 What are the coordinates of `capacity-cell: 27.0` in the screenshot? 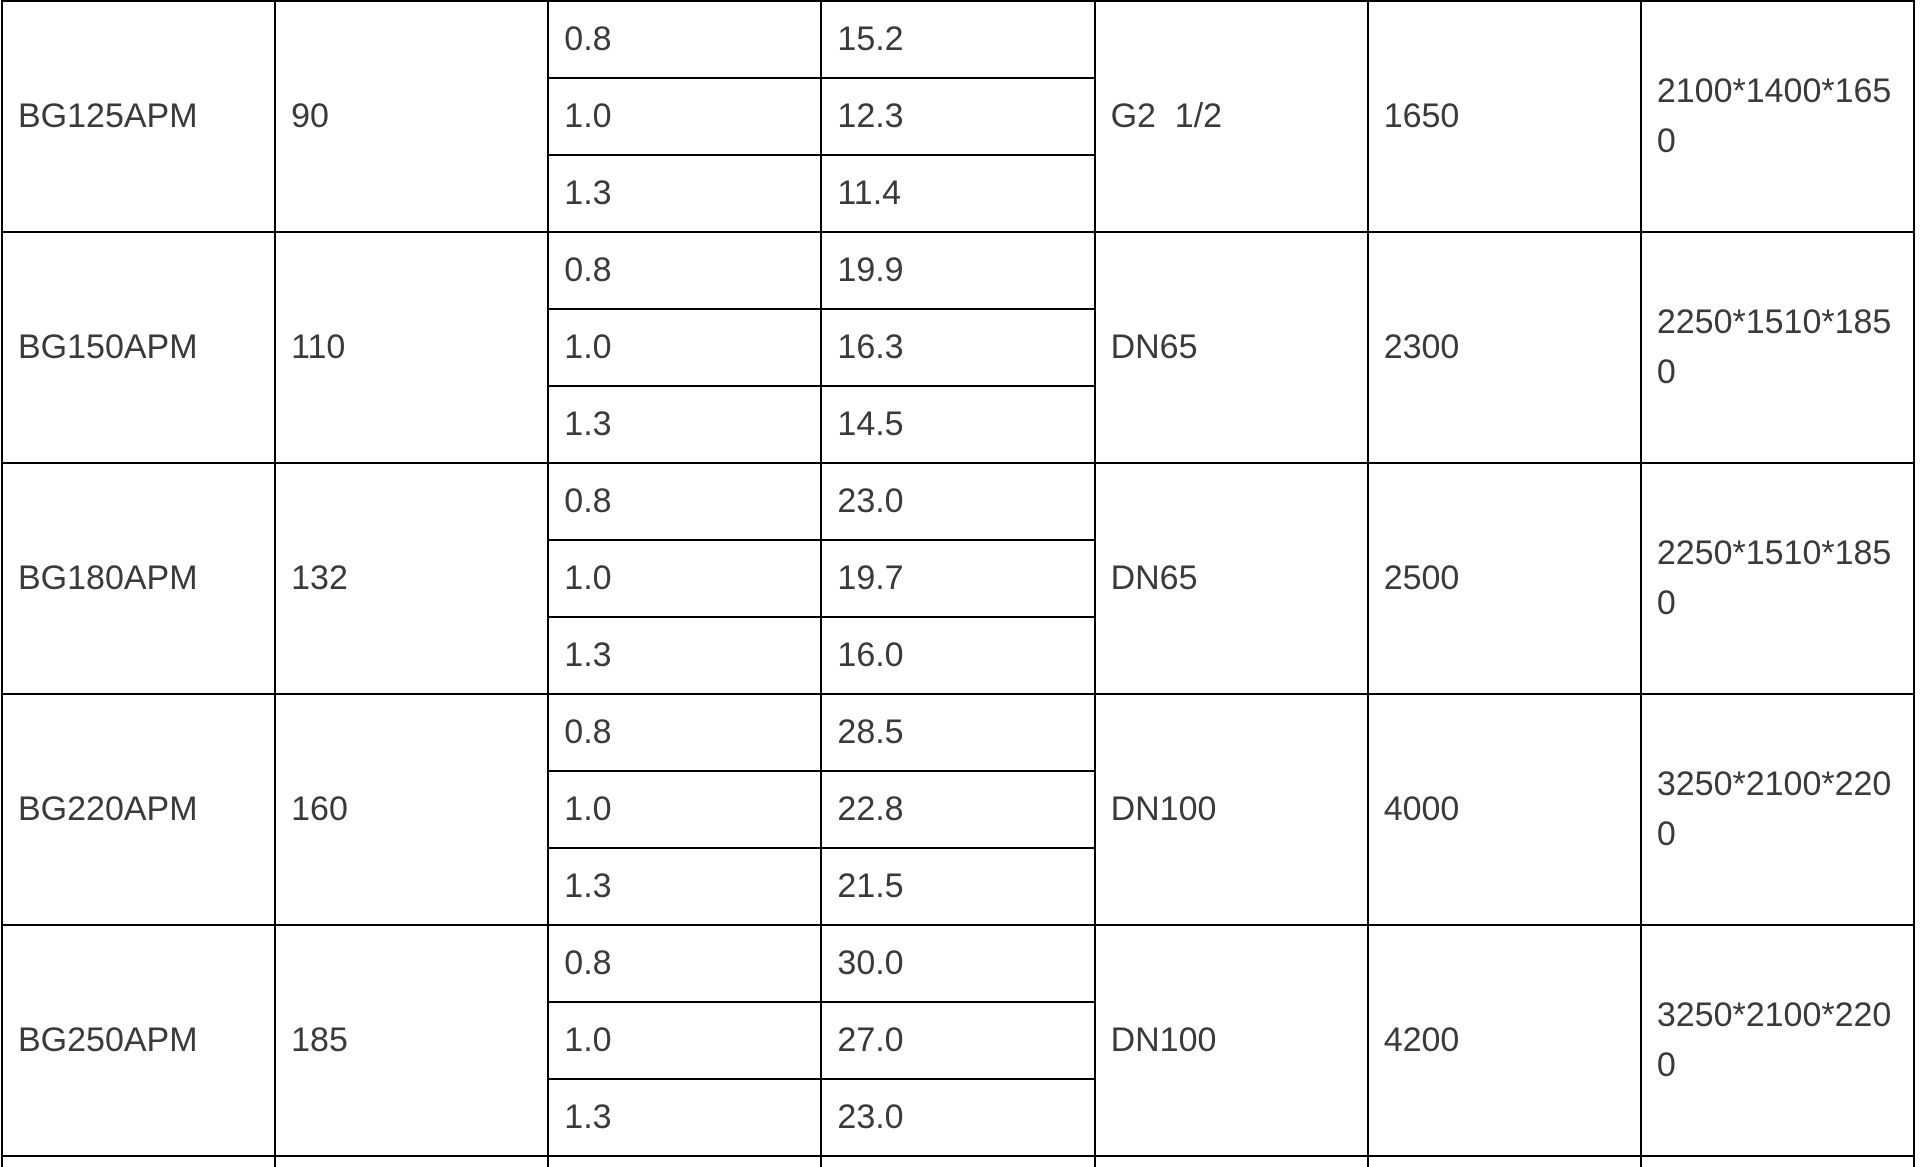 It's located at (958, 1040).